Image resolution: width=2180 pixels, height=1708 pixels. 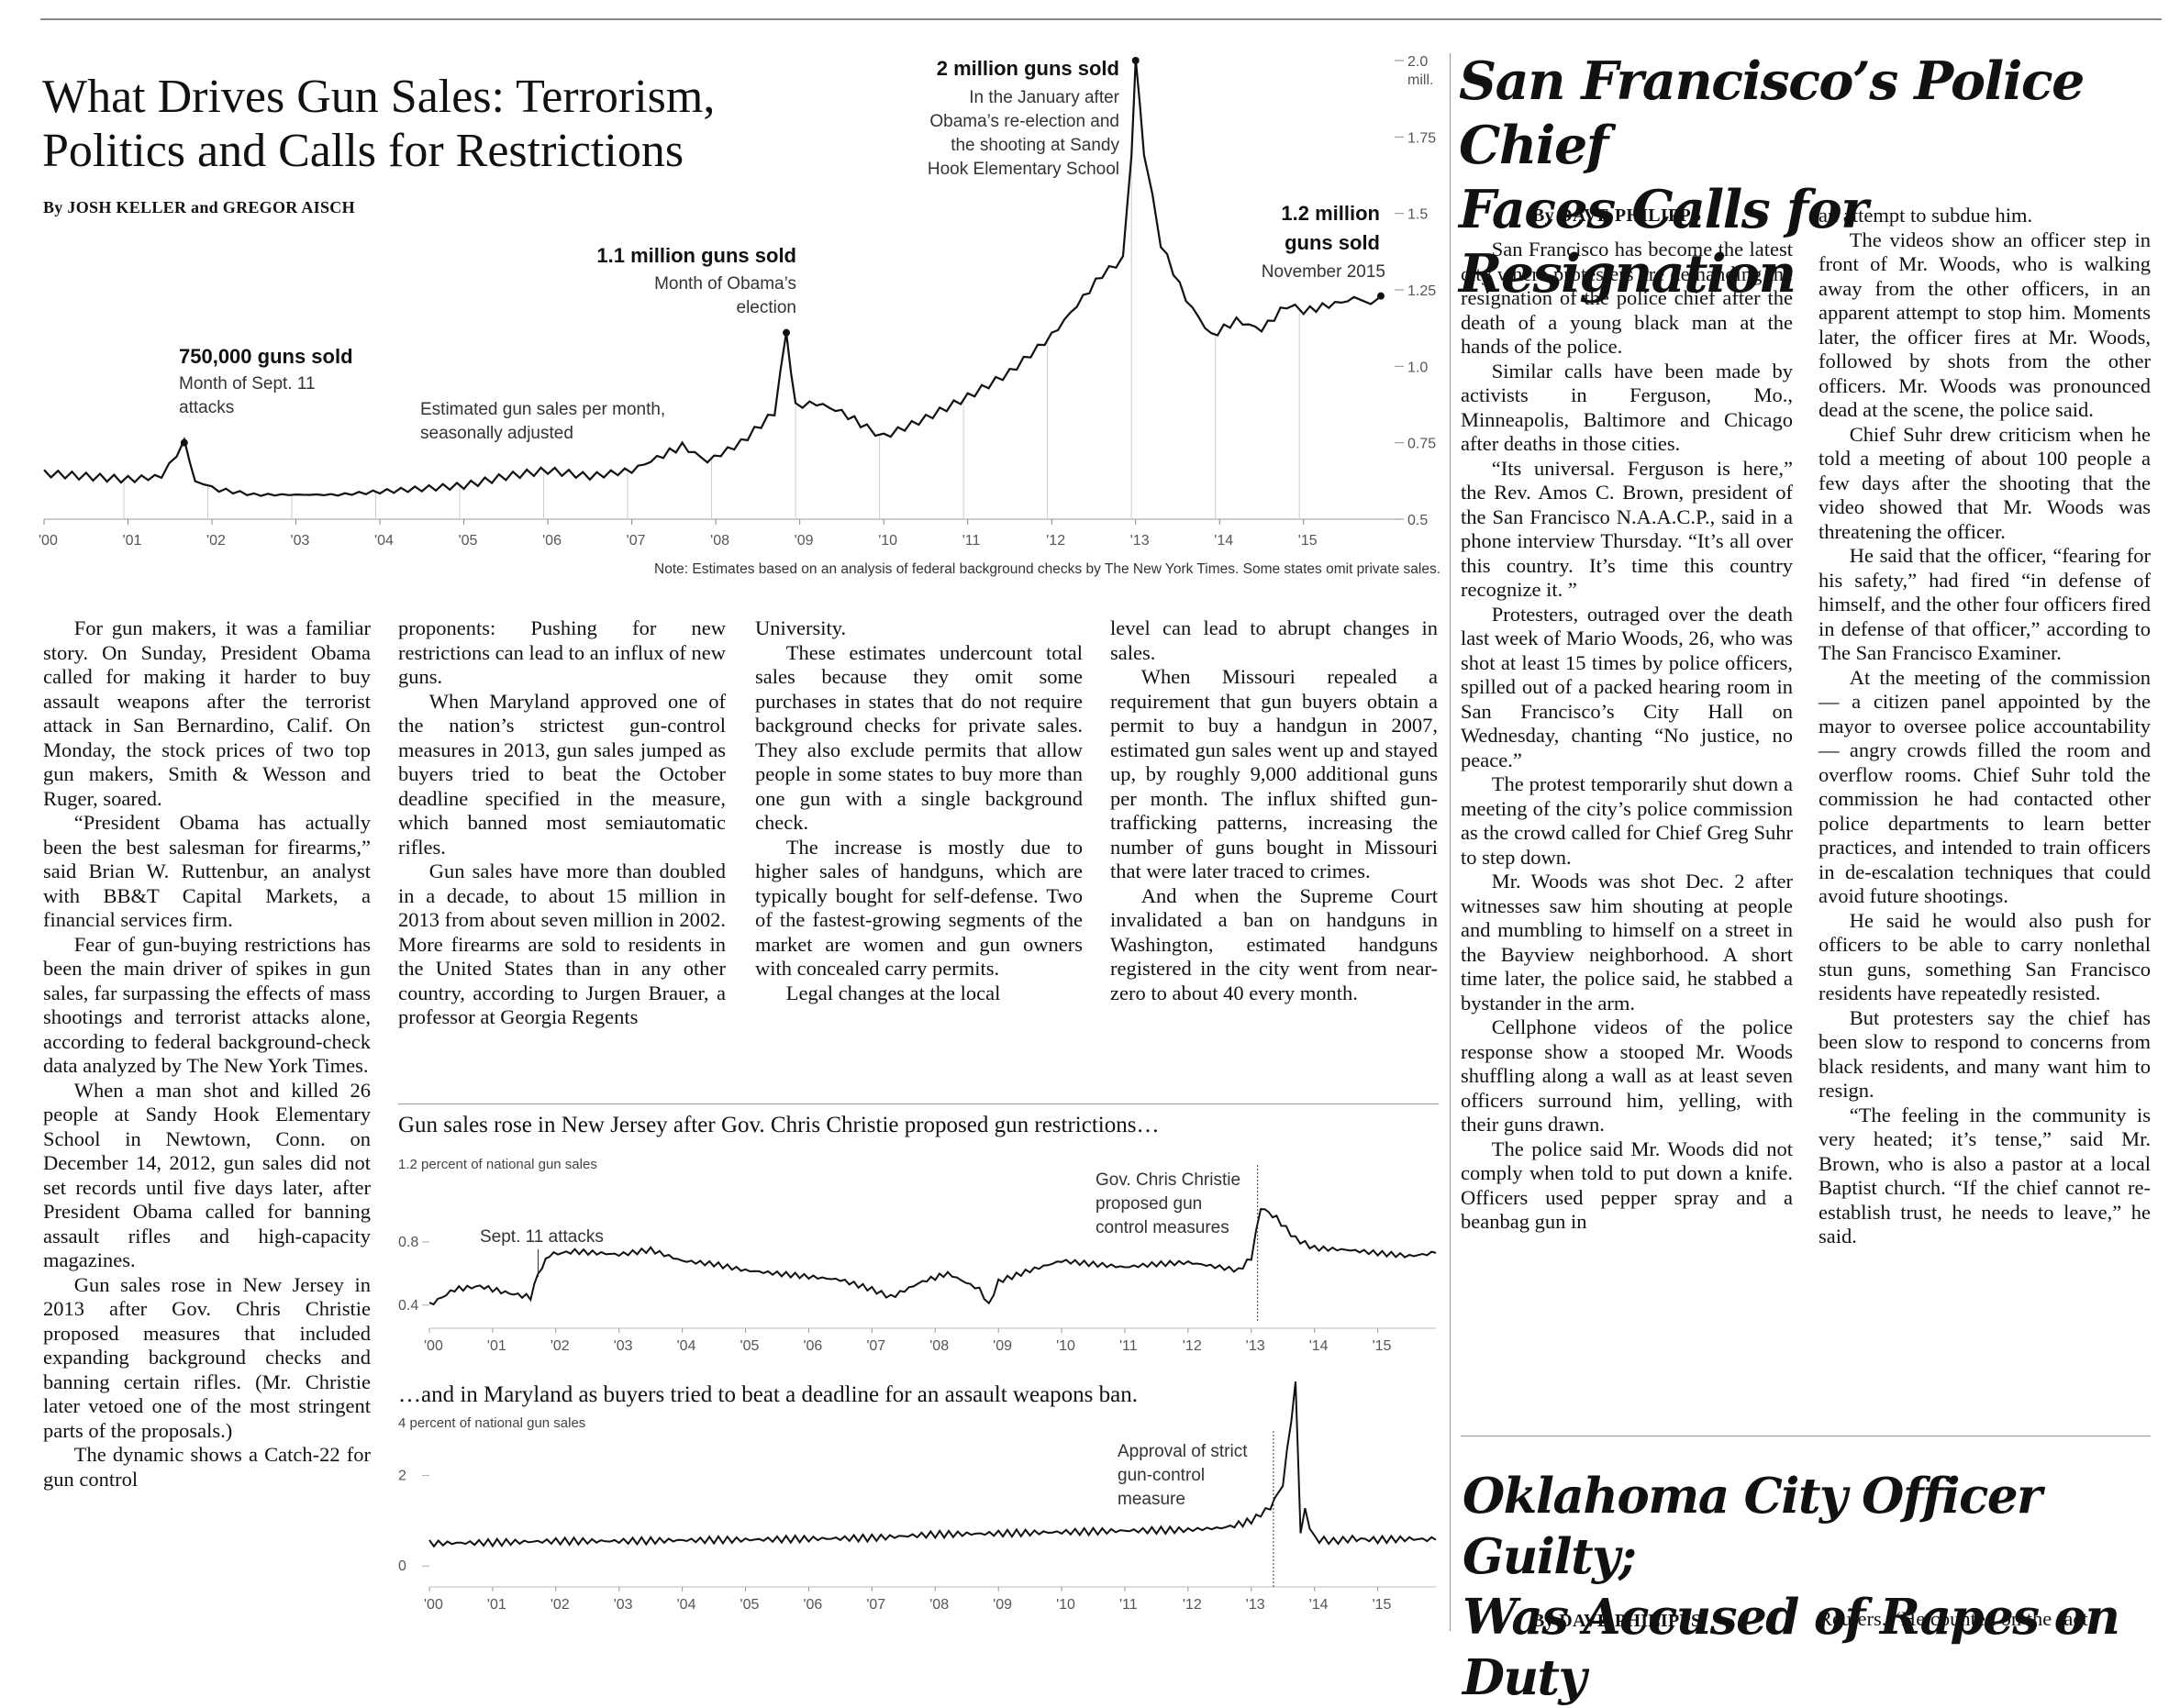 What do you see at coordinates (1183, 1451) in the screenshot?
I see `md-annotation-1: Approval of strict` at bounding box center [1183, 1451].